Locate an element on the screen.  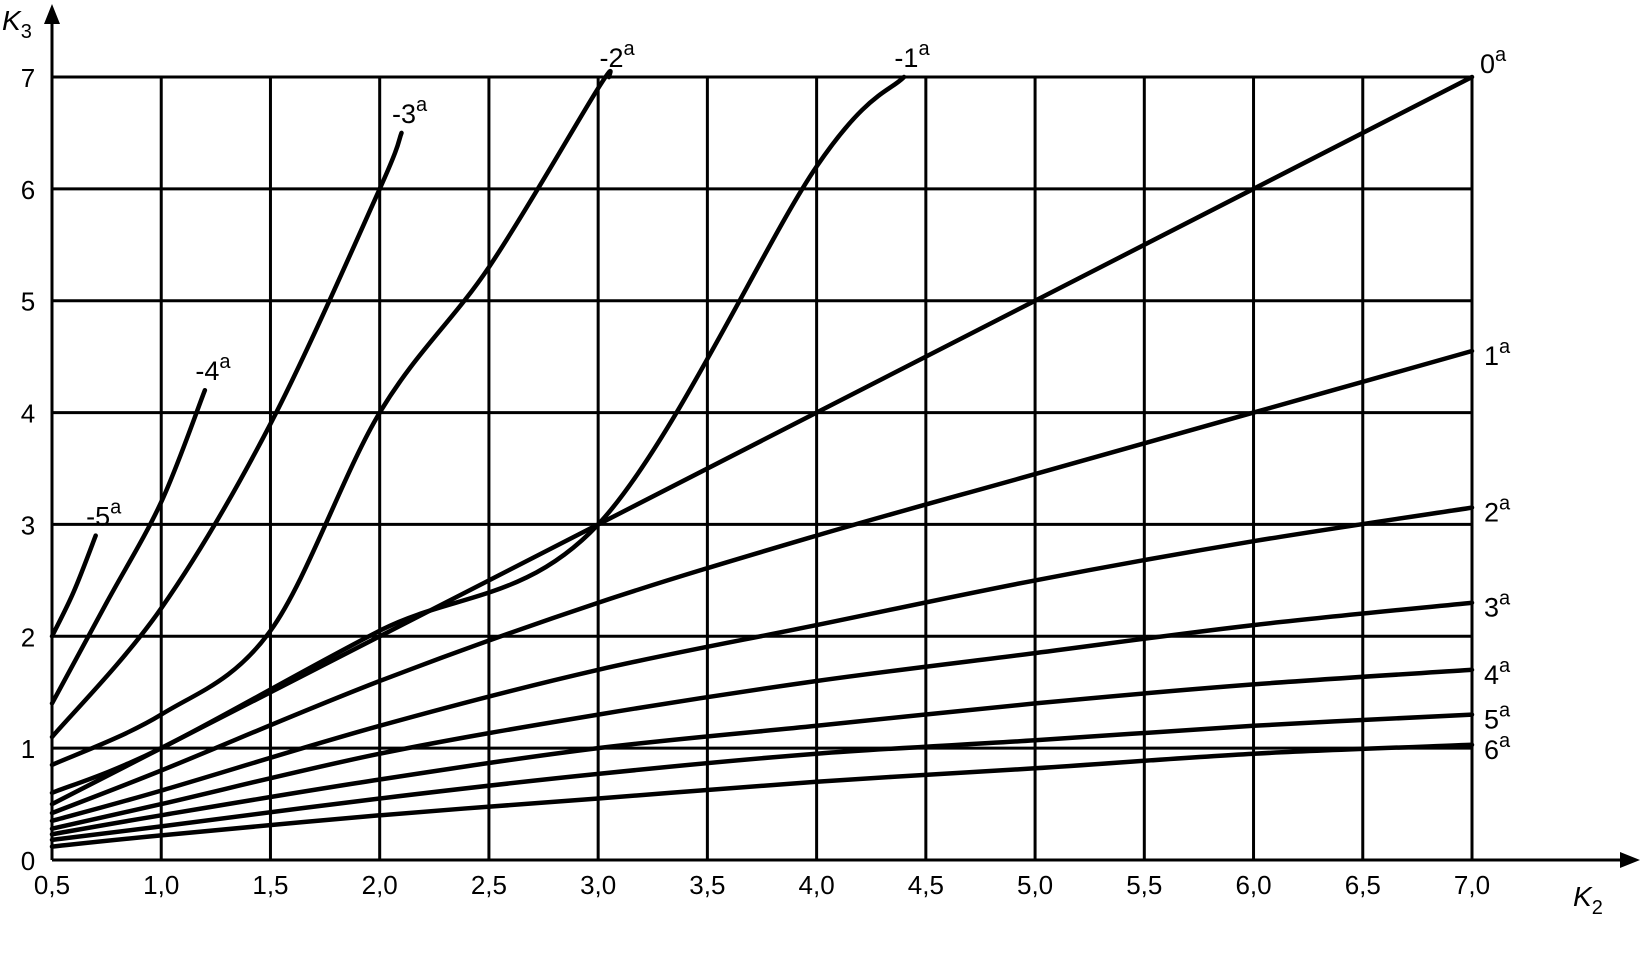
x-tick-label: 6,5 is located at coordinates (1363, 885).